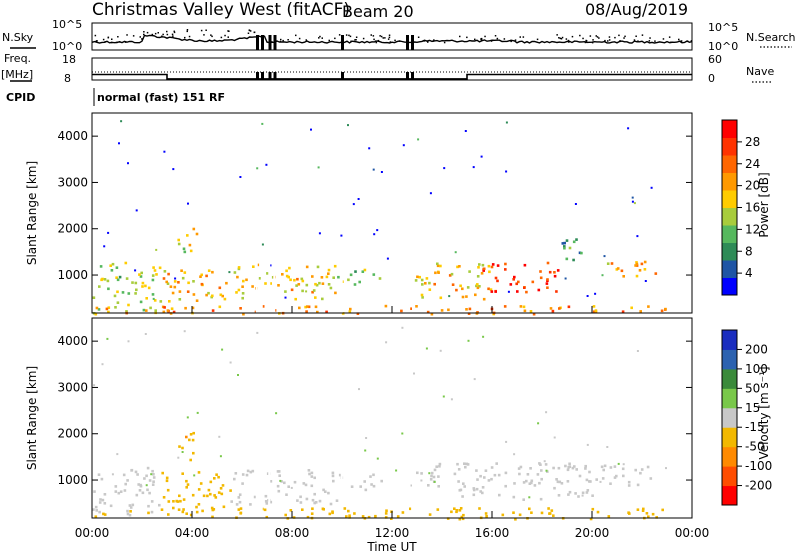 This screenshot has height=554, width=800. What do you see at coordinates (752, 388) in the screenshot?
I see `colorbar-tick-label: 50` at bounding box center [752, 388].